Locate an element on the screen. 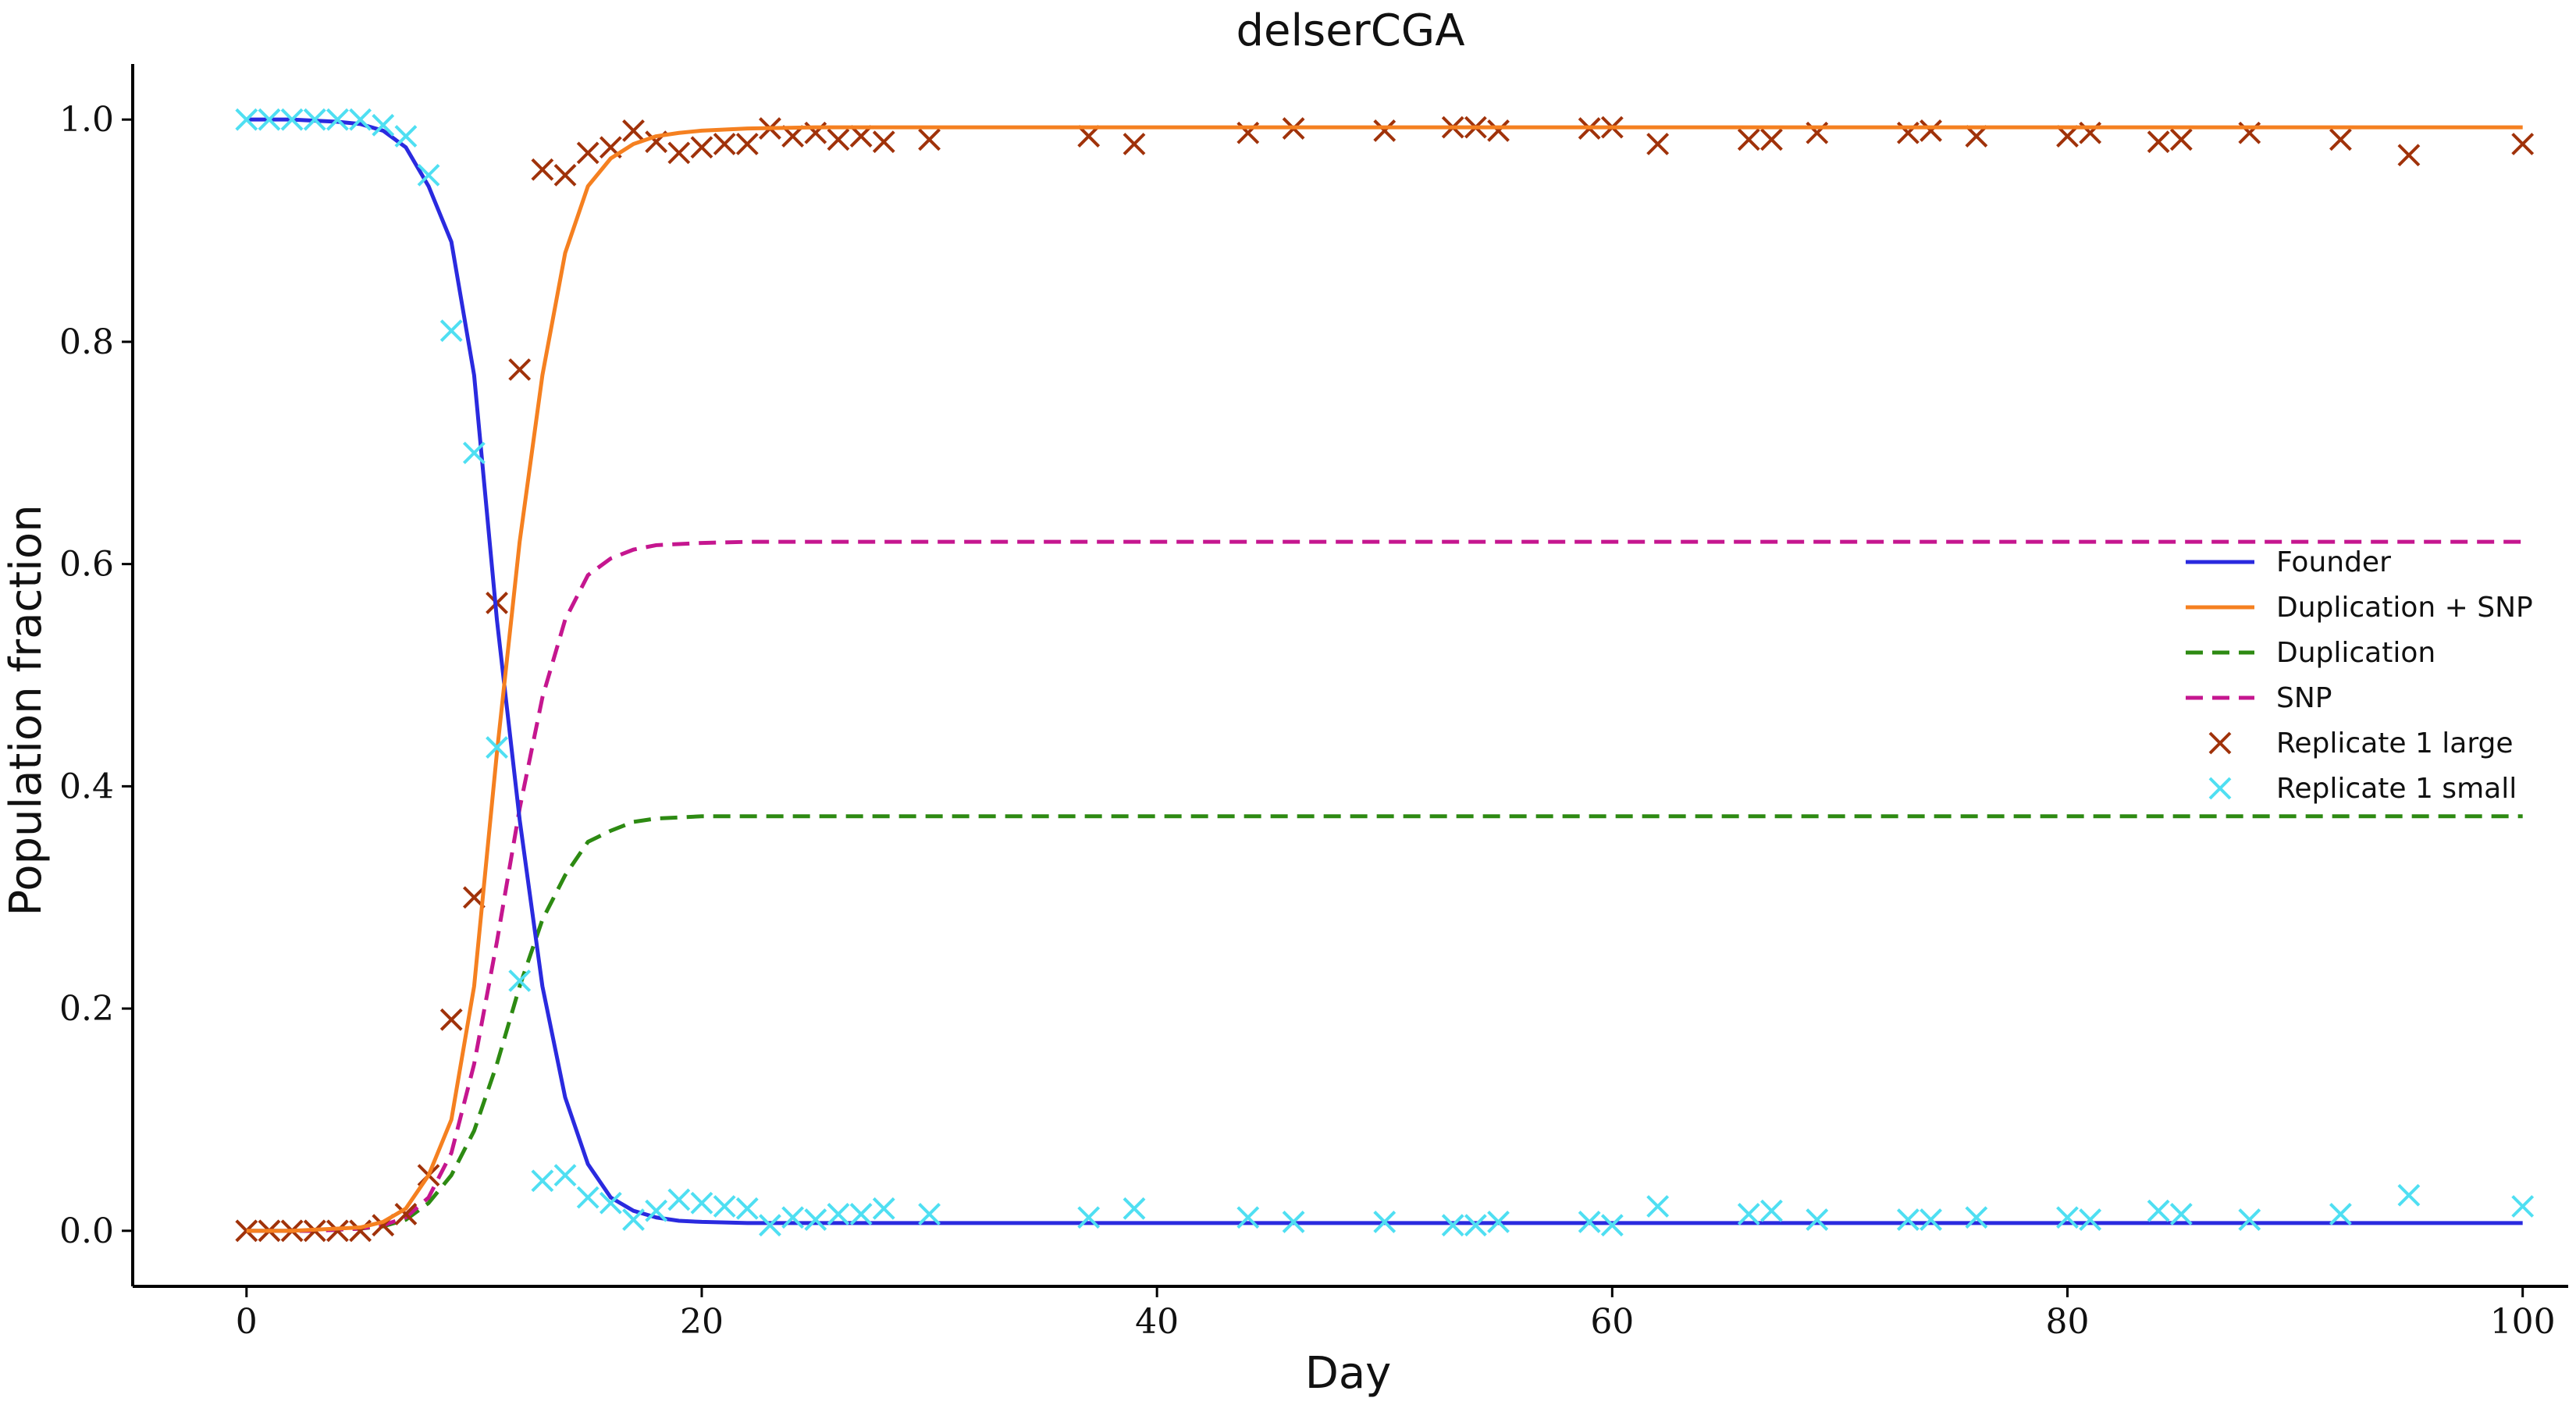 This screenshot has width=2576, height=1405. x-tick-label: 80 is located at coordinates (2068, 1322).